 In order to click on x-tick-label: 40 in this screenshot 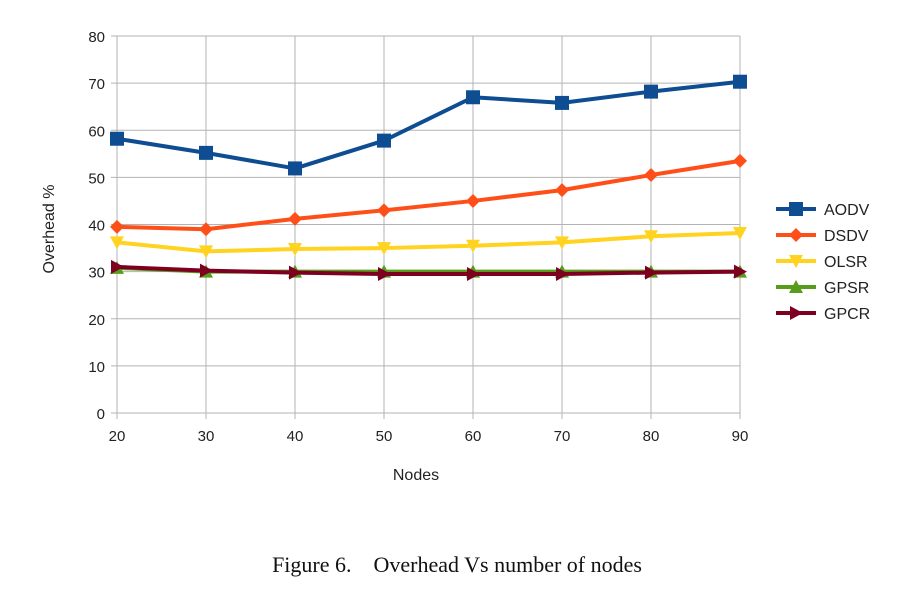, I will do `click(295, 436)`.